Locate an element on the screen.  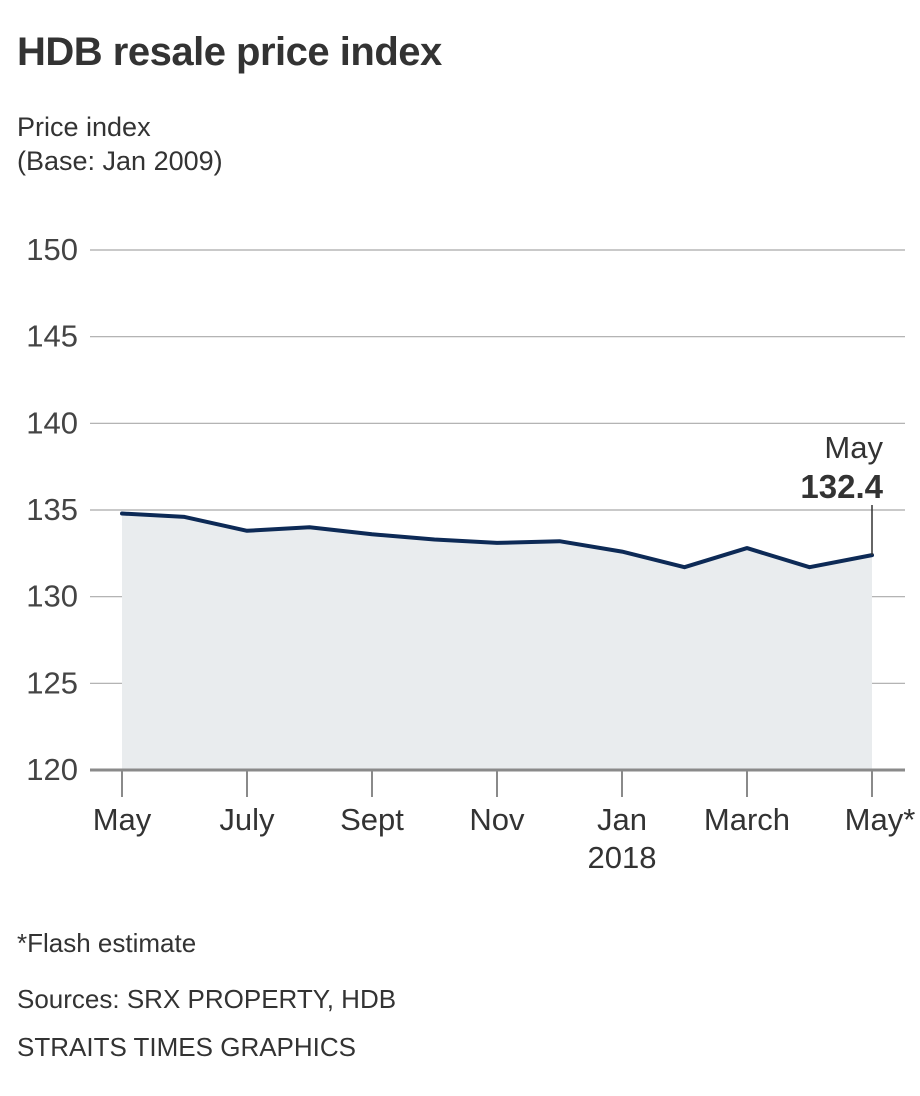
x-tick-label: Sept is located at coordinates (372, 819).